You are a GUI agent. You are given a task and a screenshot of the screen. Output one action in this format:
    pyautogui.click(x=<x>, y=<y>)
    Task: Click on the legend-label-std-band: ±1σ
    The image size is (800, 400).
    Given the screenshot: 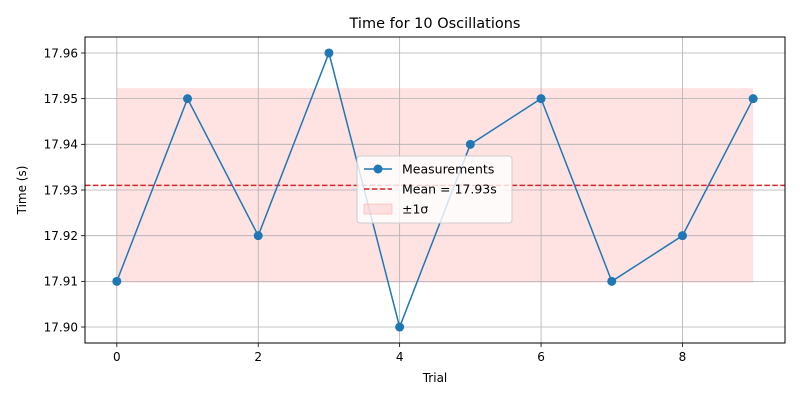 What is the action you would take?
    pyautogui.click(x=415, y=209)
    